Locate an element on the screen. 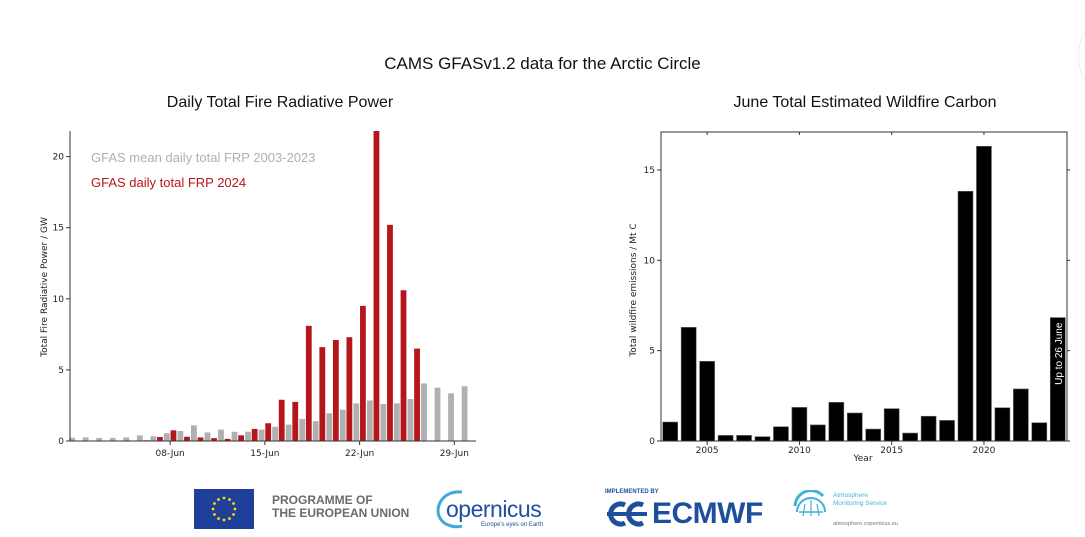  left-x-tick-label: 08-Jun is located at coordinates (170, 454).